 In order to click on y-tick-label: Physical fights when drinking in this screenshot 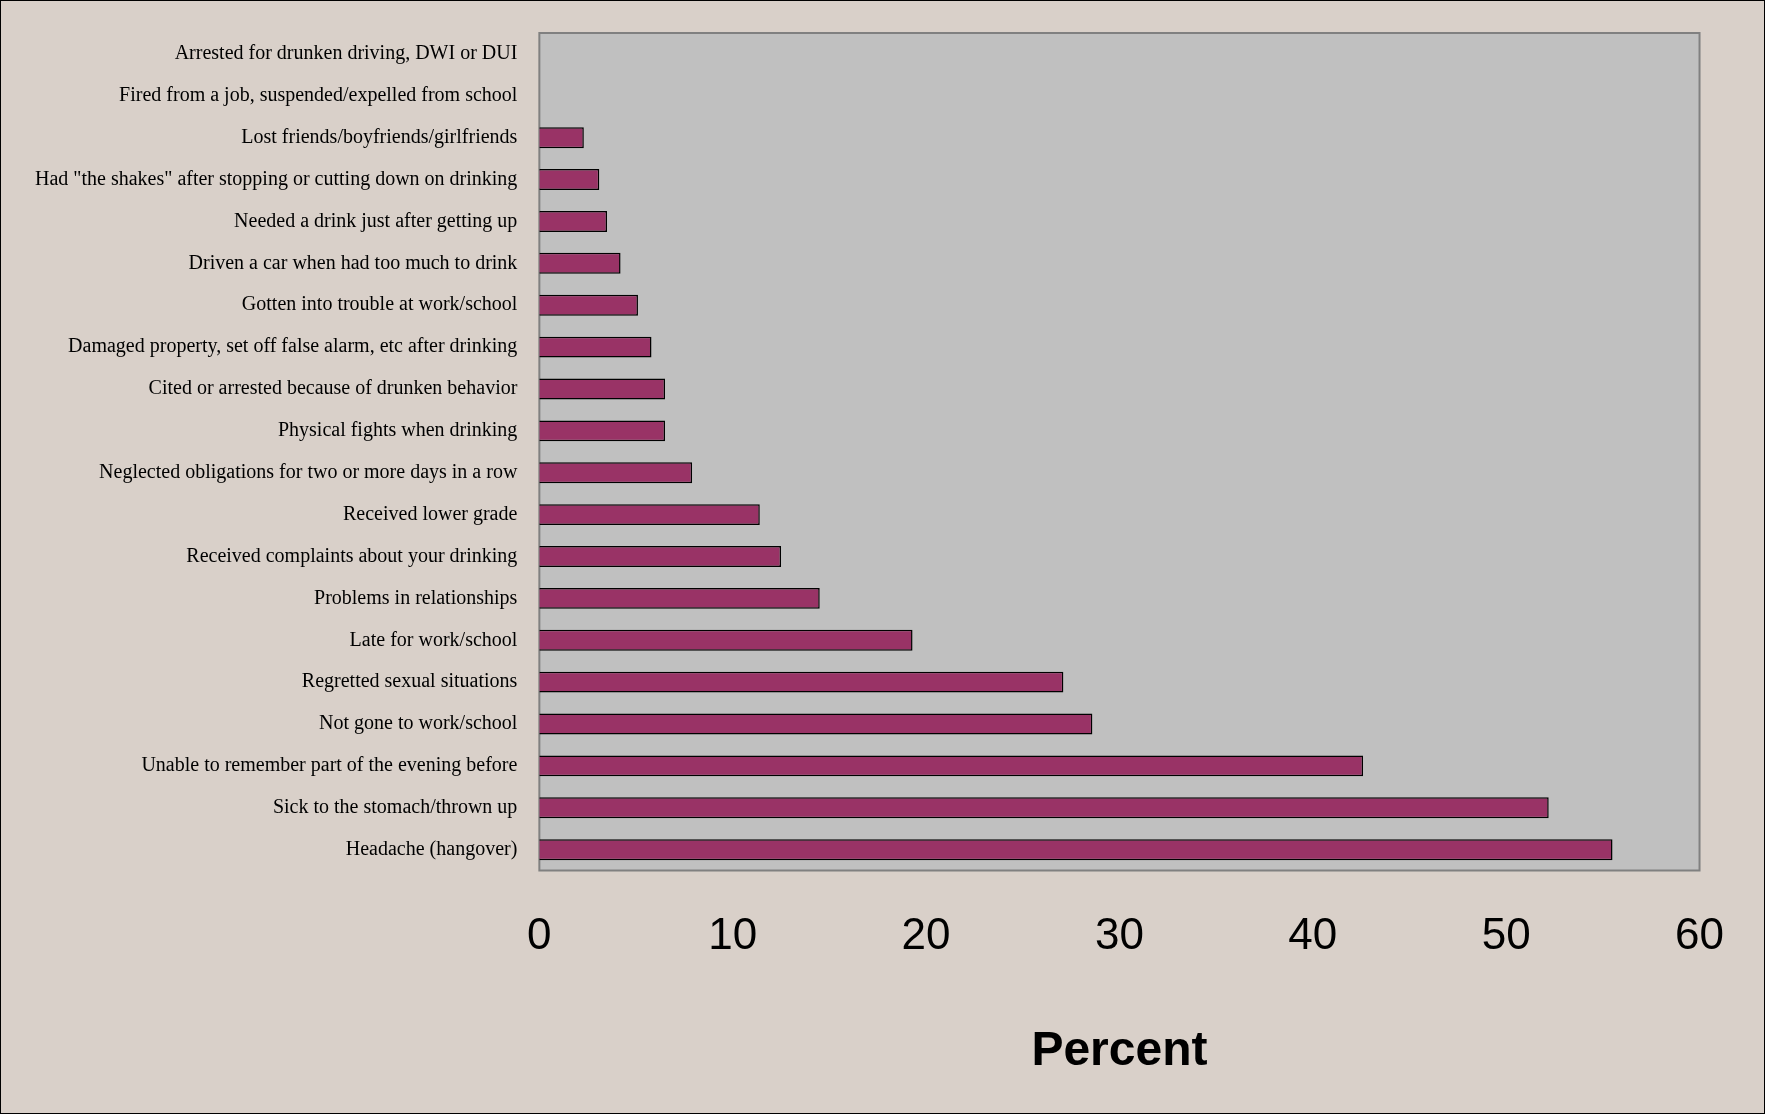, I will do `click(397, 430)`.